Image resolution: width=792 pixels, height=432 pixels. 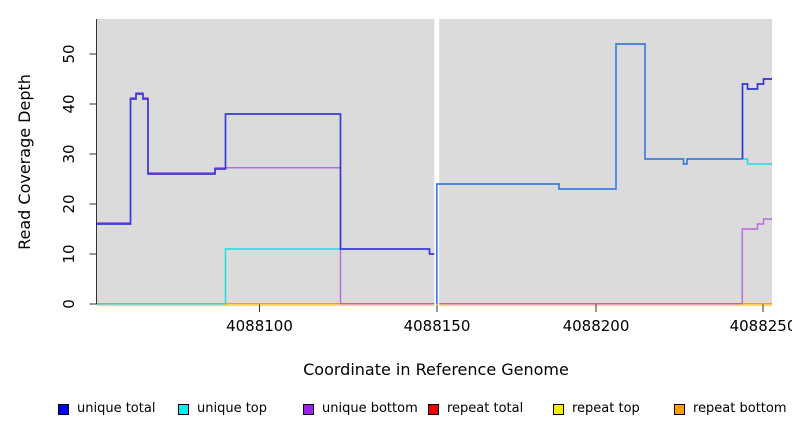 What do you see at coordinates (757, 161) in the screenshot?
I see `unique-top-line-right` at bounding box center [757, 161].